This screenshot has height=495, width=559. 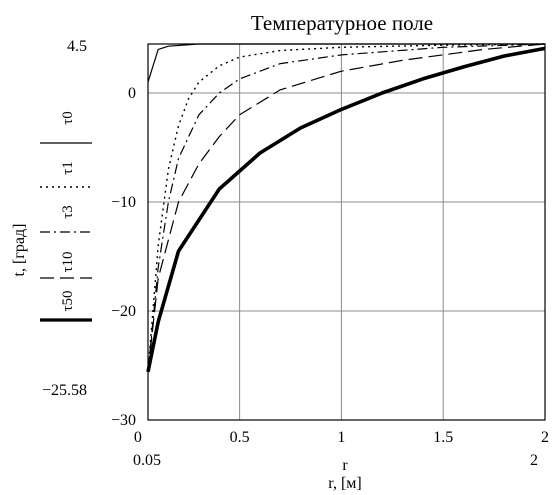 What do you see at coordinates (341, 437) in the screenshot?
I see `x-tick-label: 1` at bounding box center [341, 437].